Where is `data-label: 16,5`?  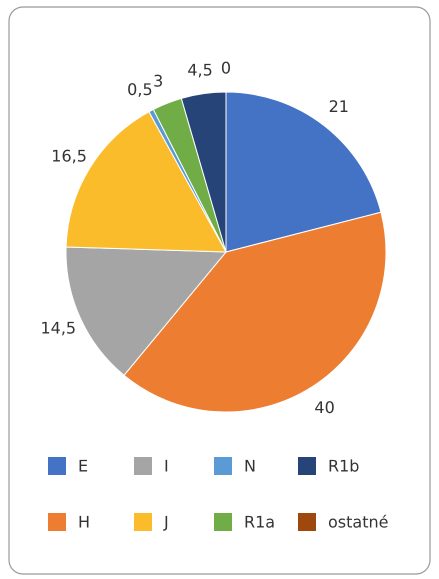
data-label: 16,5 is located at coordinates (69, 156).